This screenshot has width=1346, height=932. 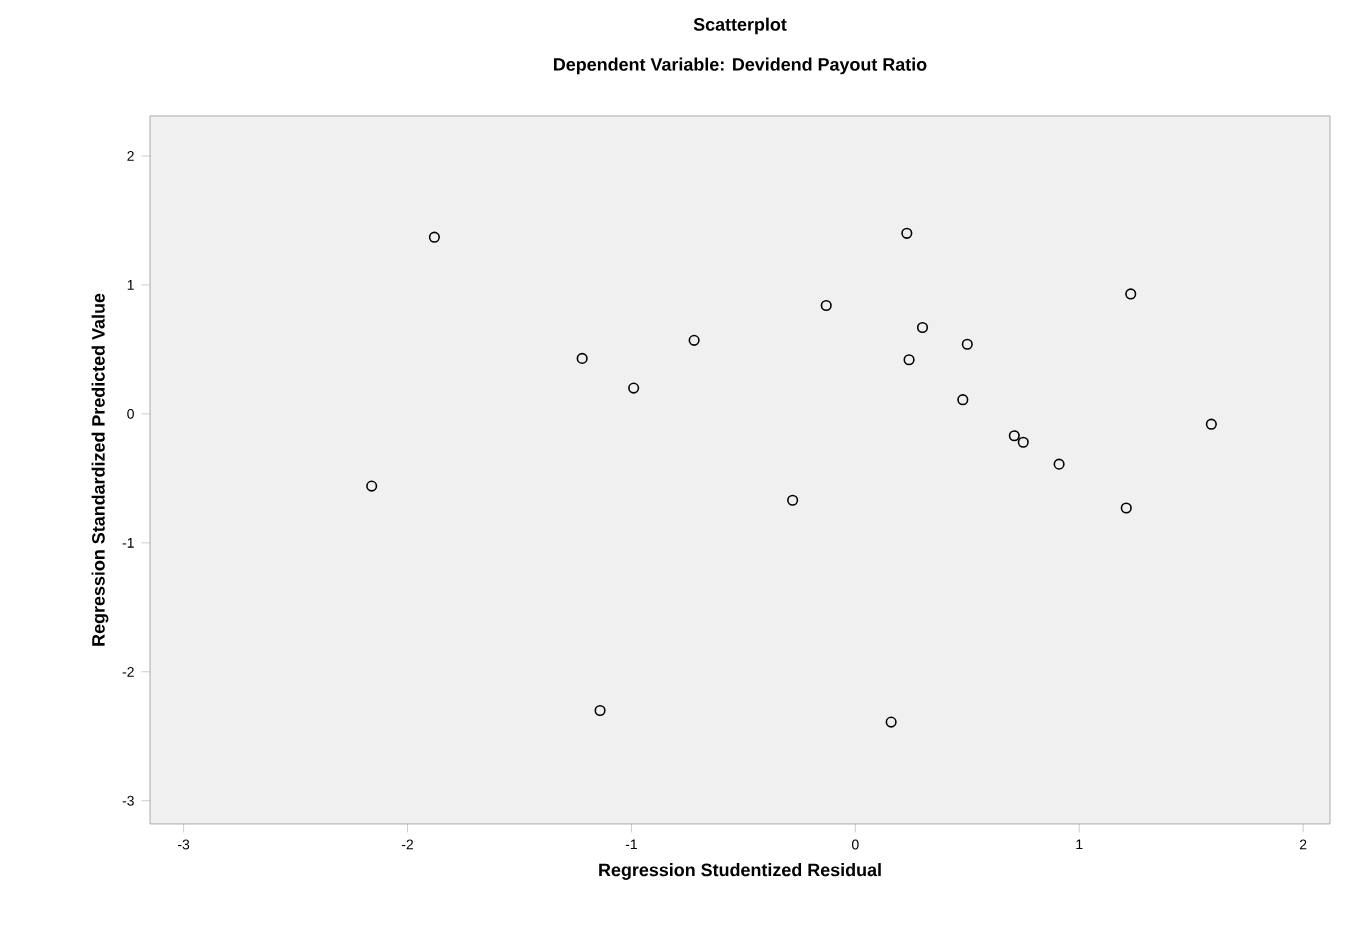 I want to click on y-axis-title: Regression Standardized Predicted Value, so click(x=100, y=469).